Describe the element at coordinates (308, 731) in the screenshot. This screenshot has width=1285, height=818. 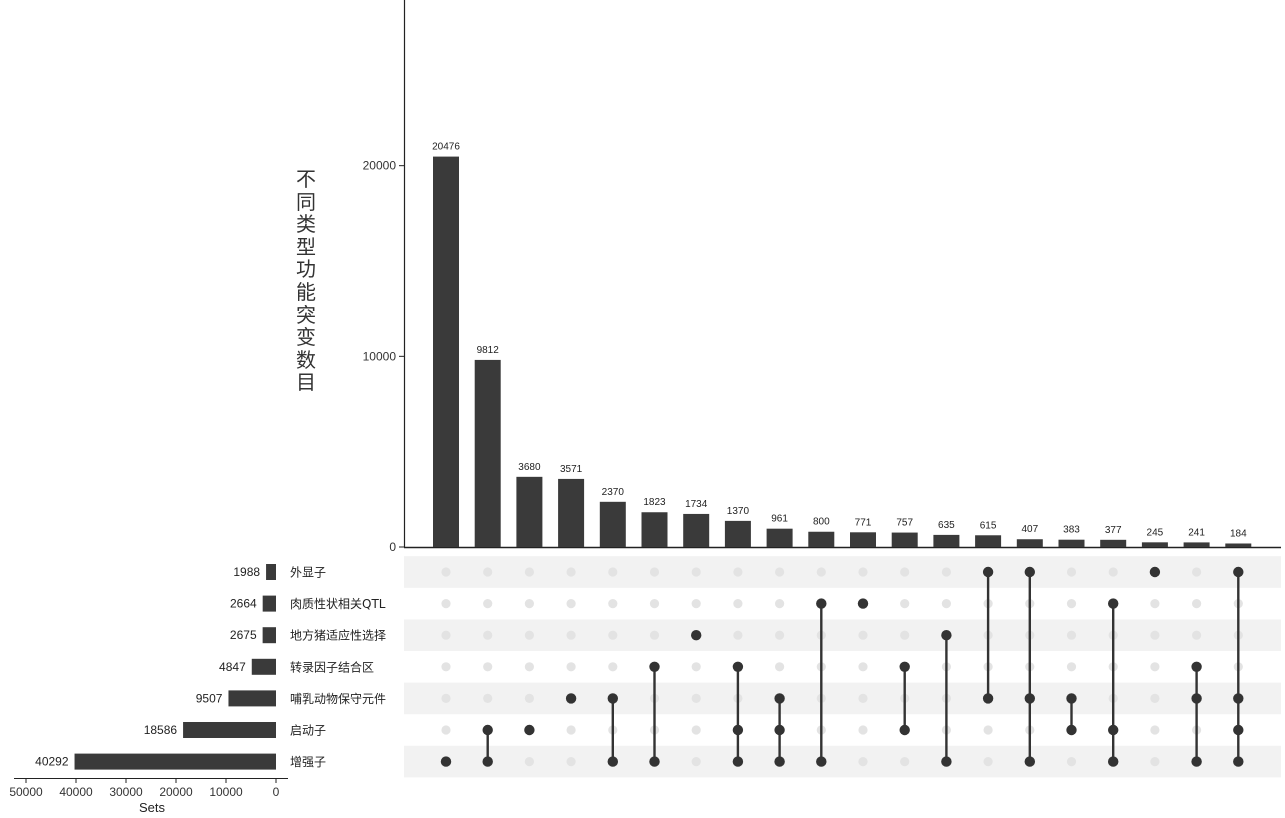
I see `set-name-label: 启动子` at that location.